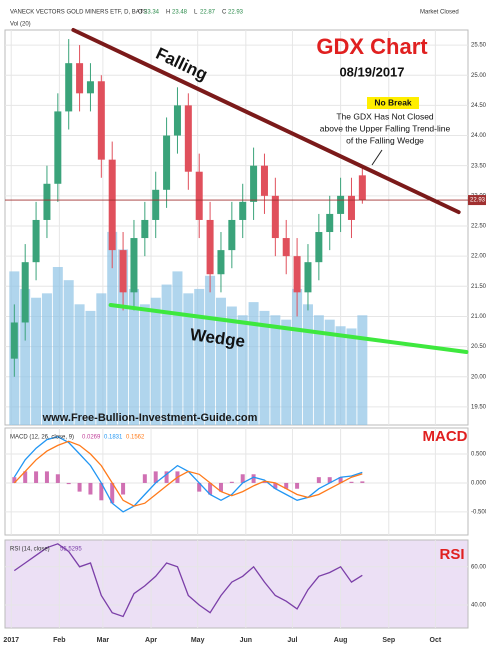 The height and width of the screenshot is (650, 486). Describe the element at coordinates (478, 201) in the screenshot. I see `last-price-label: 22.93` at that location.